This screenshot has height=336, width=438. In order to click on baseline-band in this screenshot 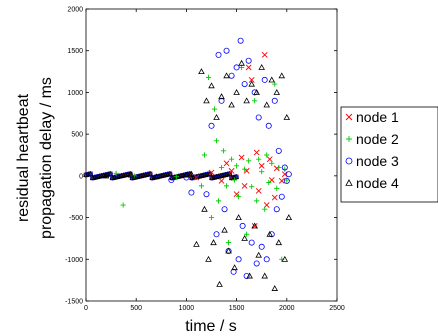, I will do `click(161, 175)`.